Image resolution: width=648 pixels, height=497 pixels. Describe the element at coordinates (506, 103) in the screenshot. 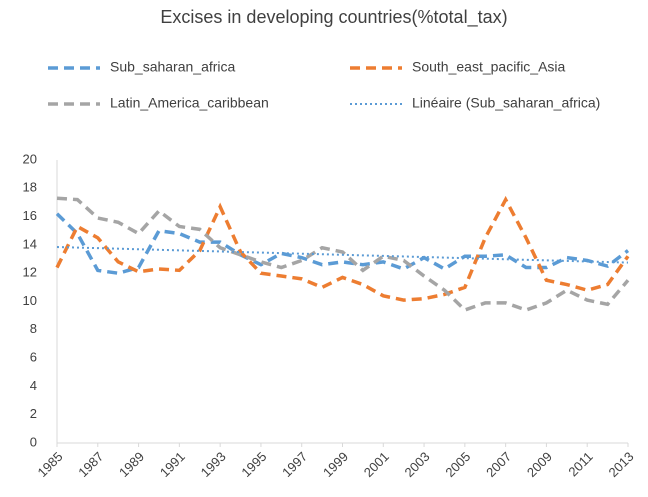

I see `legend-label: Linéaire (Sub_saharan_africa)` at that location.